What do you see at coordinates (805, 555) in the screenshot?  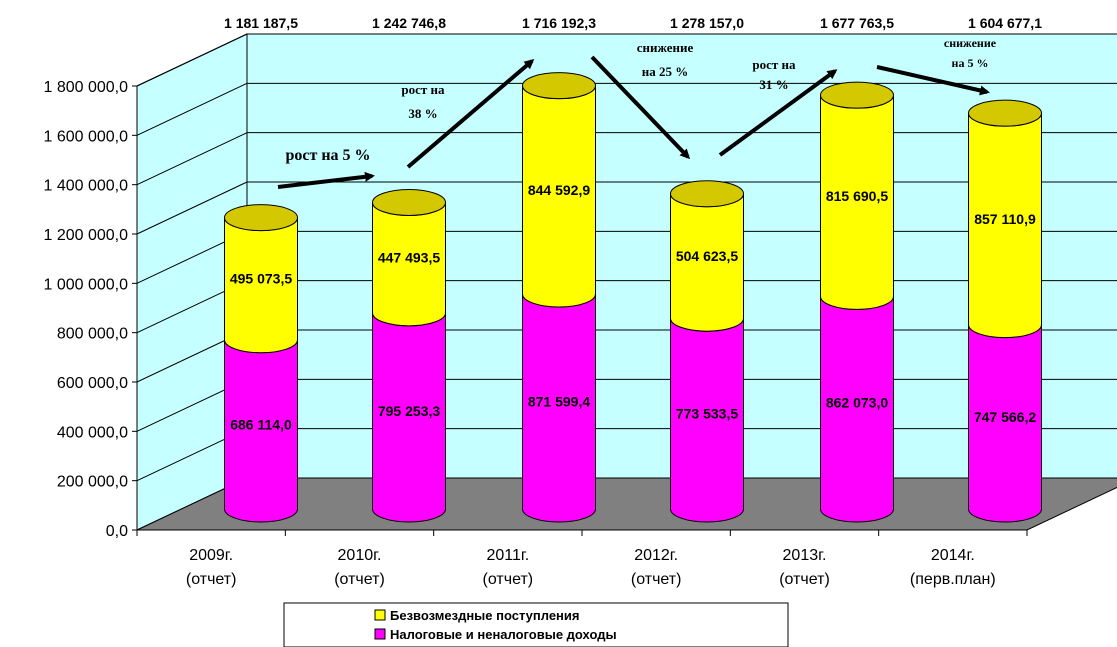 I see `x-category-label: 2013г.` at bounding box center [805, 555].